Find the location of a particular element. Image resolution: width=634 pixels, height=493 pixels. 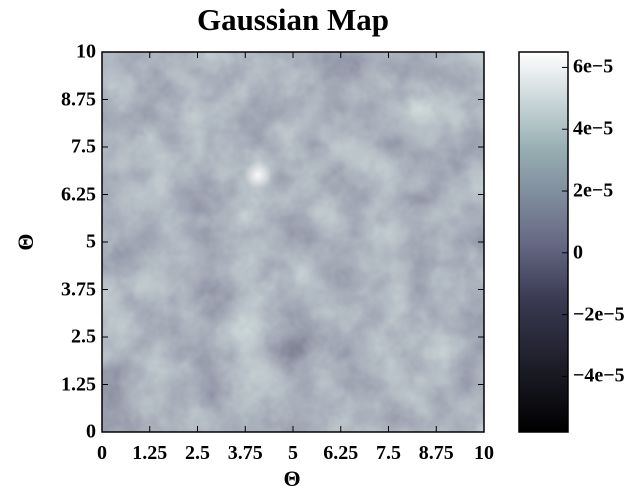

colorbar is located at coordinates (543, 242).